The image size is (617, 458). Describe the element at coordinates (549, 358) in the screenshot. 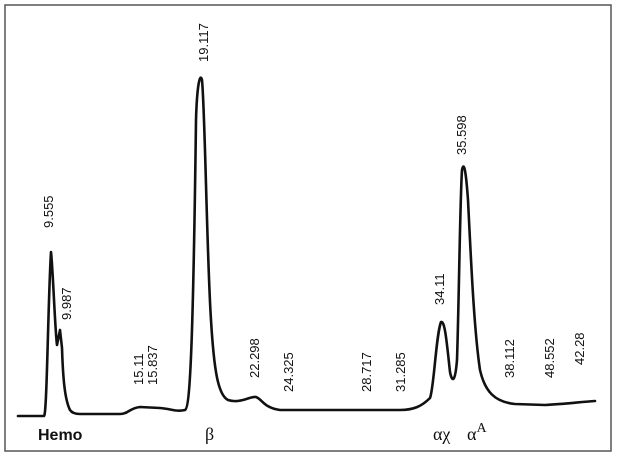

I see `peak-label: 48.552` at that location.